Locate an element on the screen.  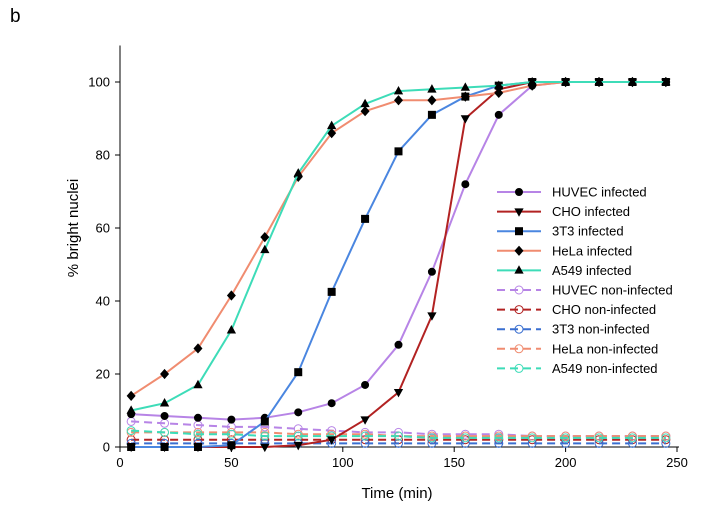
legend-entry: HeLa infected is located at coordinates (564, 250).